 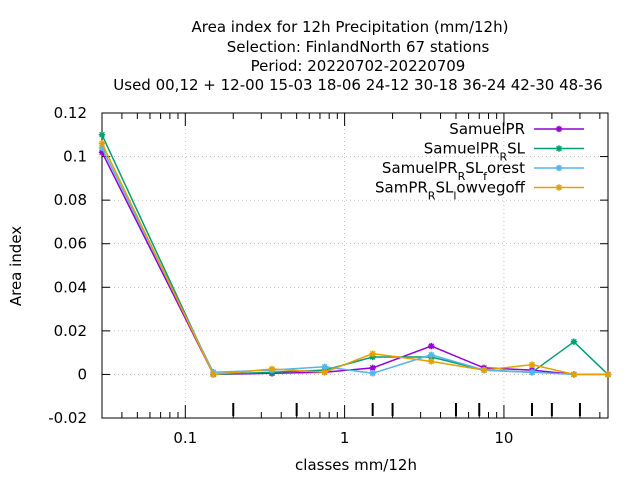 I want to click on y-axis-label: Area index, so click(x=16, y=266).